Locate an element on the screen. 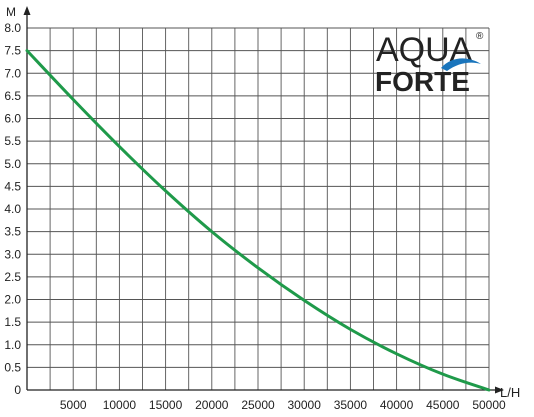  y-tick-label: 0.5 is located at coordinates (12, 367).